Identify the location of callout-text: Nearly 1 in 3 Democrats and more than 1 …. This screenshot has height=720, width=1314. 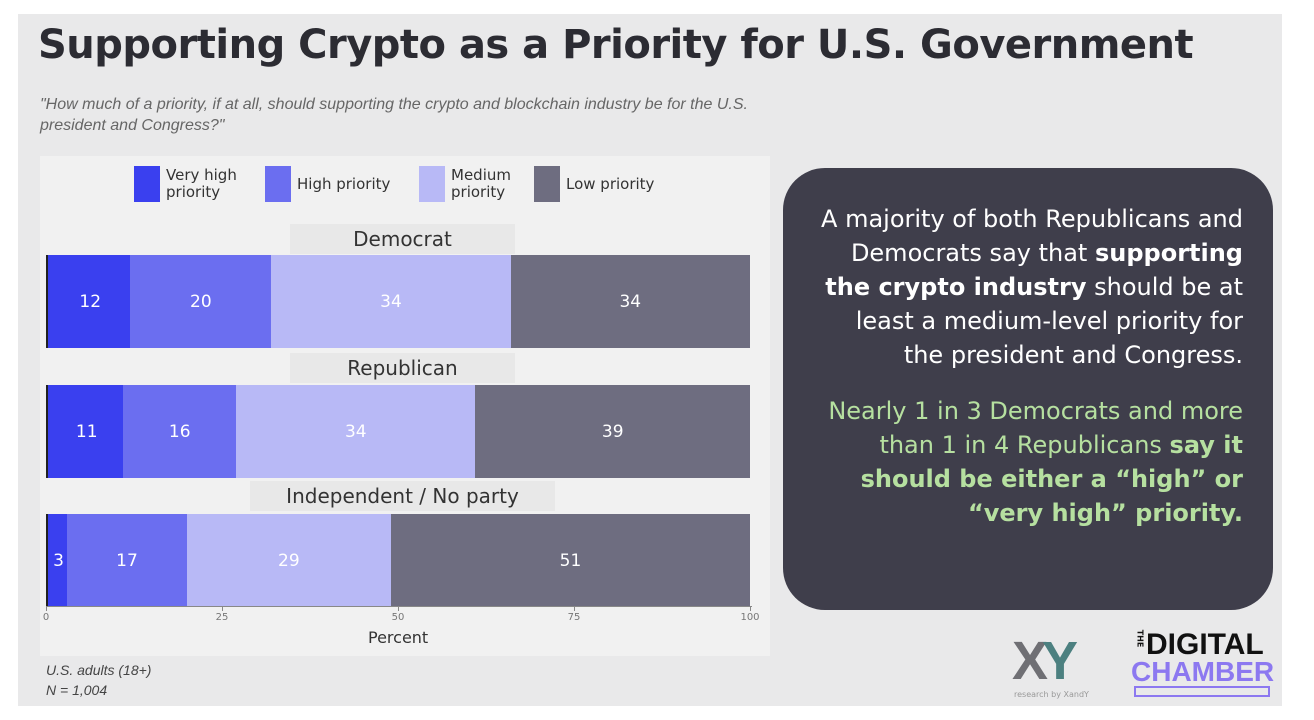
(1035, 428).